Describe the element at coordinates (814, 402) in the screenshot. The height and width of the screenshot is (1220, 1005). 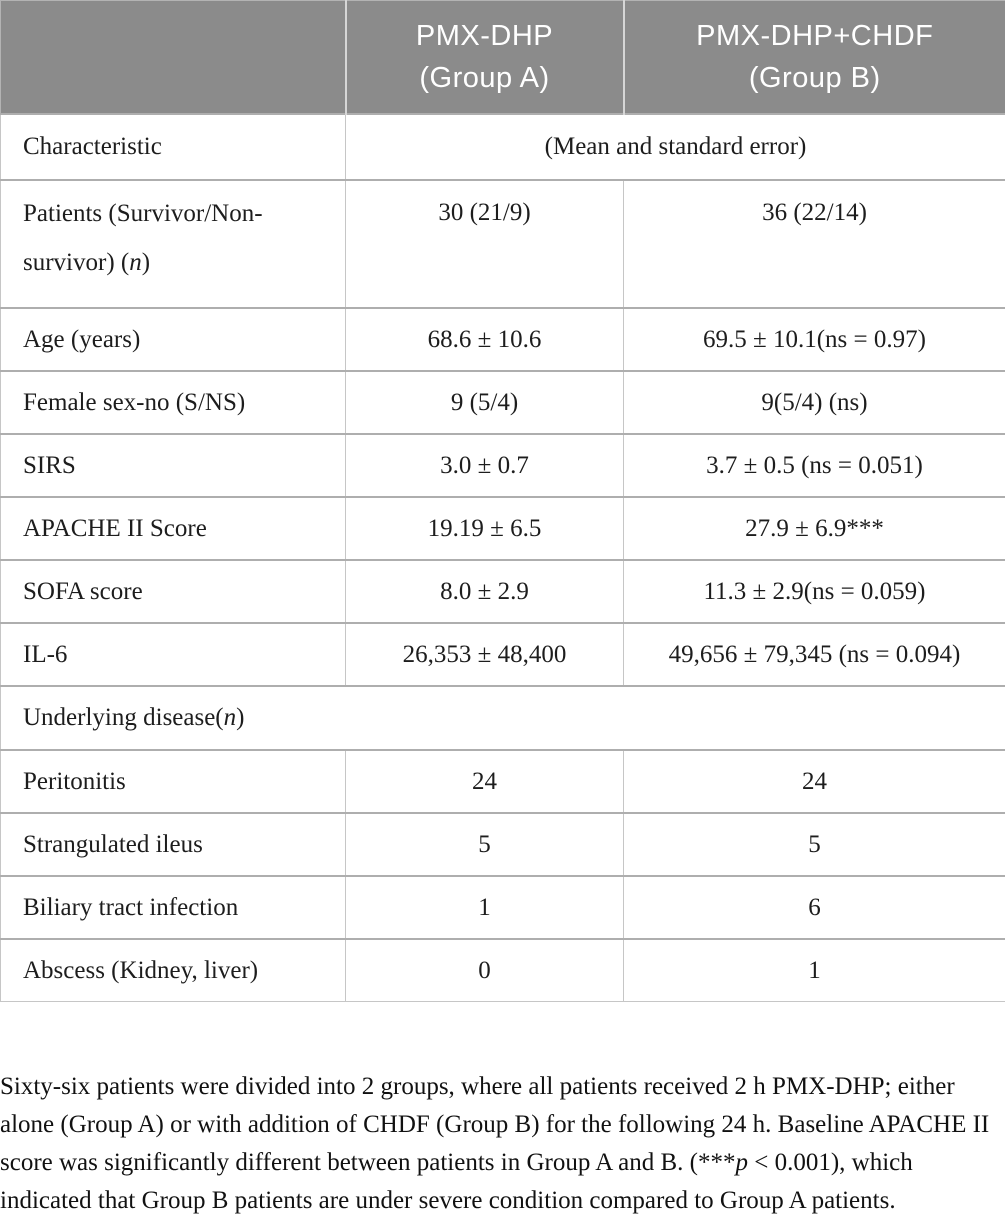
I see `group-b-value: 9(5/4) (ns)` at that location.